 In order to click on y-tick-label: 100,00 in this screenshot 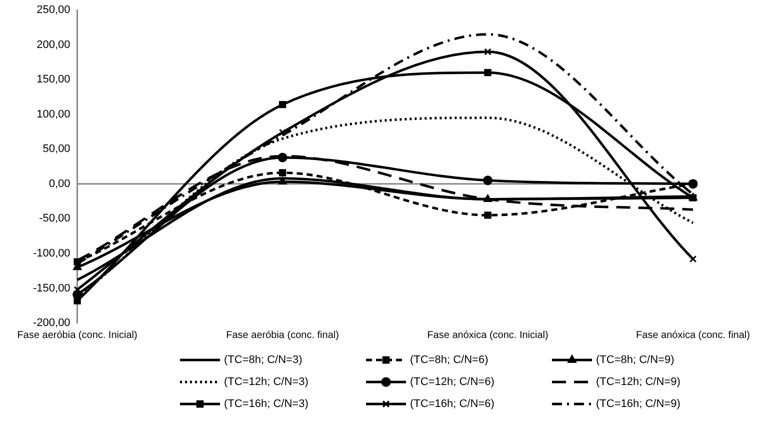, I will do `click(53, 114)`.